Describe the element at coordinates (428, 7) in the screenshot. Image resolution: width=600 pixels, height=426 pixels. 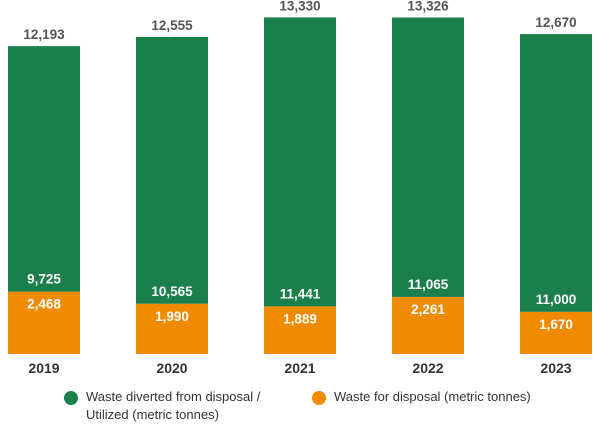
I see `total-label-2022: 13,326` at that location.